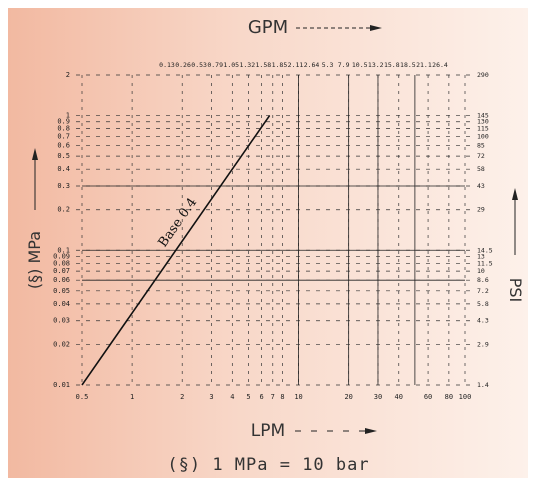  What do you see at coordinates (183, 65) in the screenshot?
I see `x2-tick-label: 0.26` at bounding box center [183, 65].